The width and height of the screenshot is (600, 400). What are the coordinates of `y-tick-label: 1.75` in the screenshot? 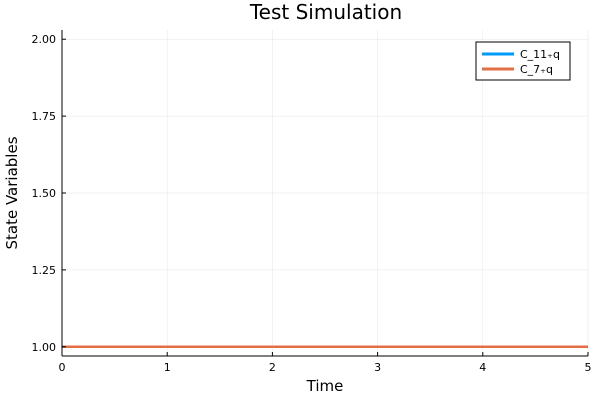 It's located at (44, 116).